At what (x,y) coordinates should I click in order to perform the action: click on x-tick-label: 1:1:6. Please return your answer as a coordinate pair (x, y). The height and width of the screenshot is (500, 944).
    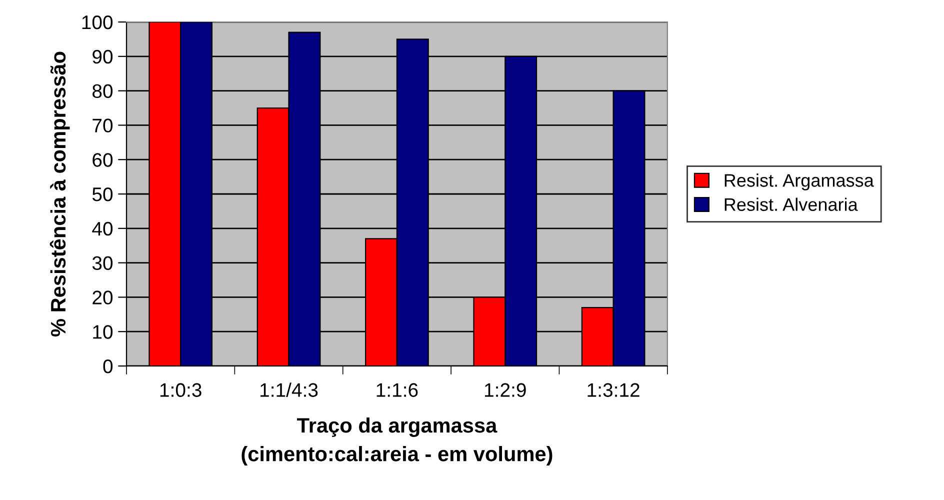
    Looking at the image, I should click on (397, 390).